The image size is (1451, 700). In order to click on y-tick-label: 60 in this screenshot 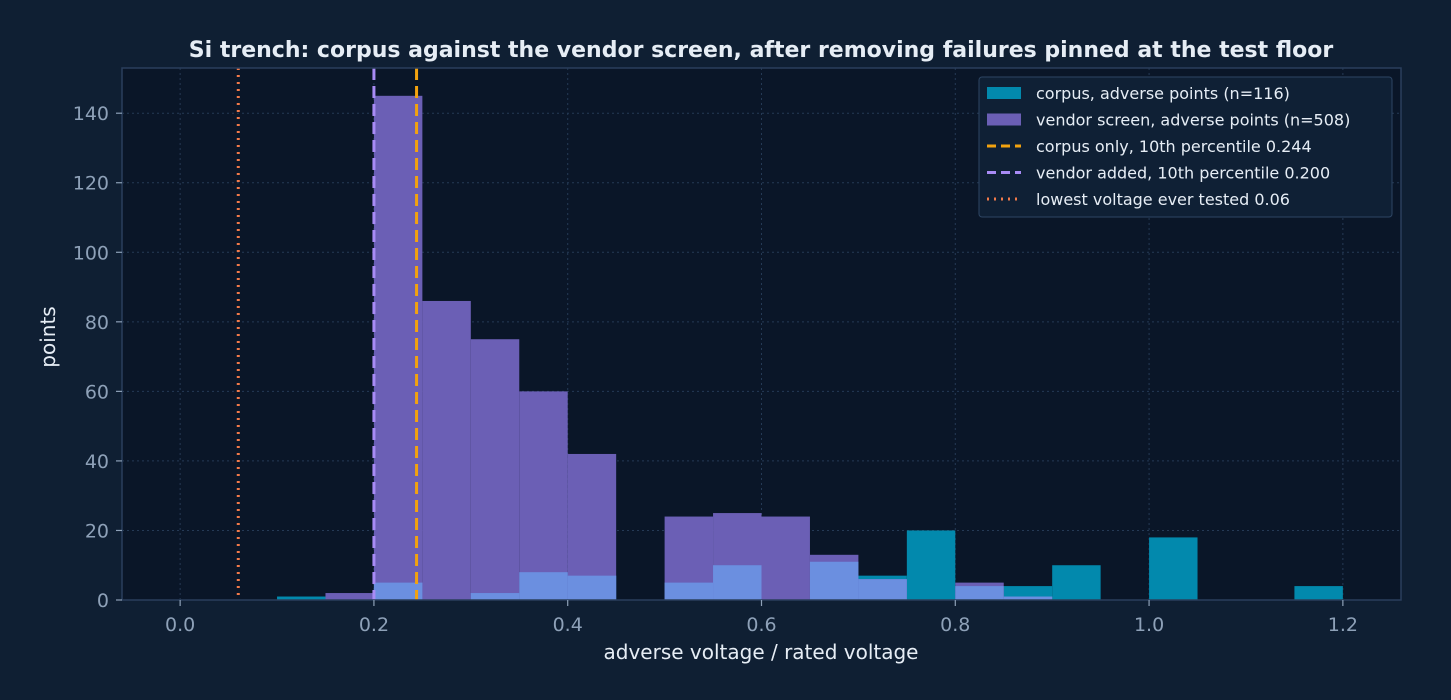, I will do `click(97, 392)`.